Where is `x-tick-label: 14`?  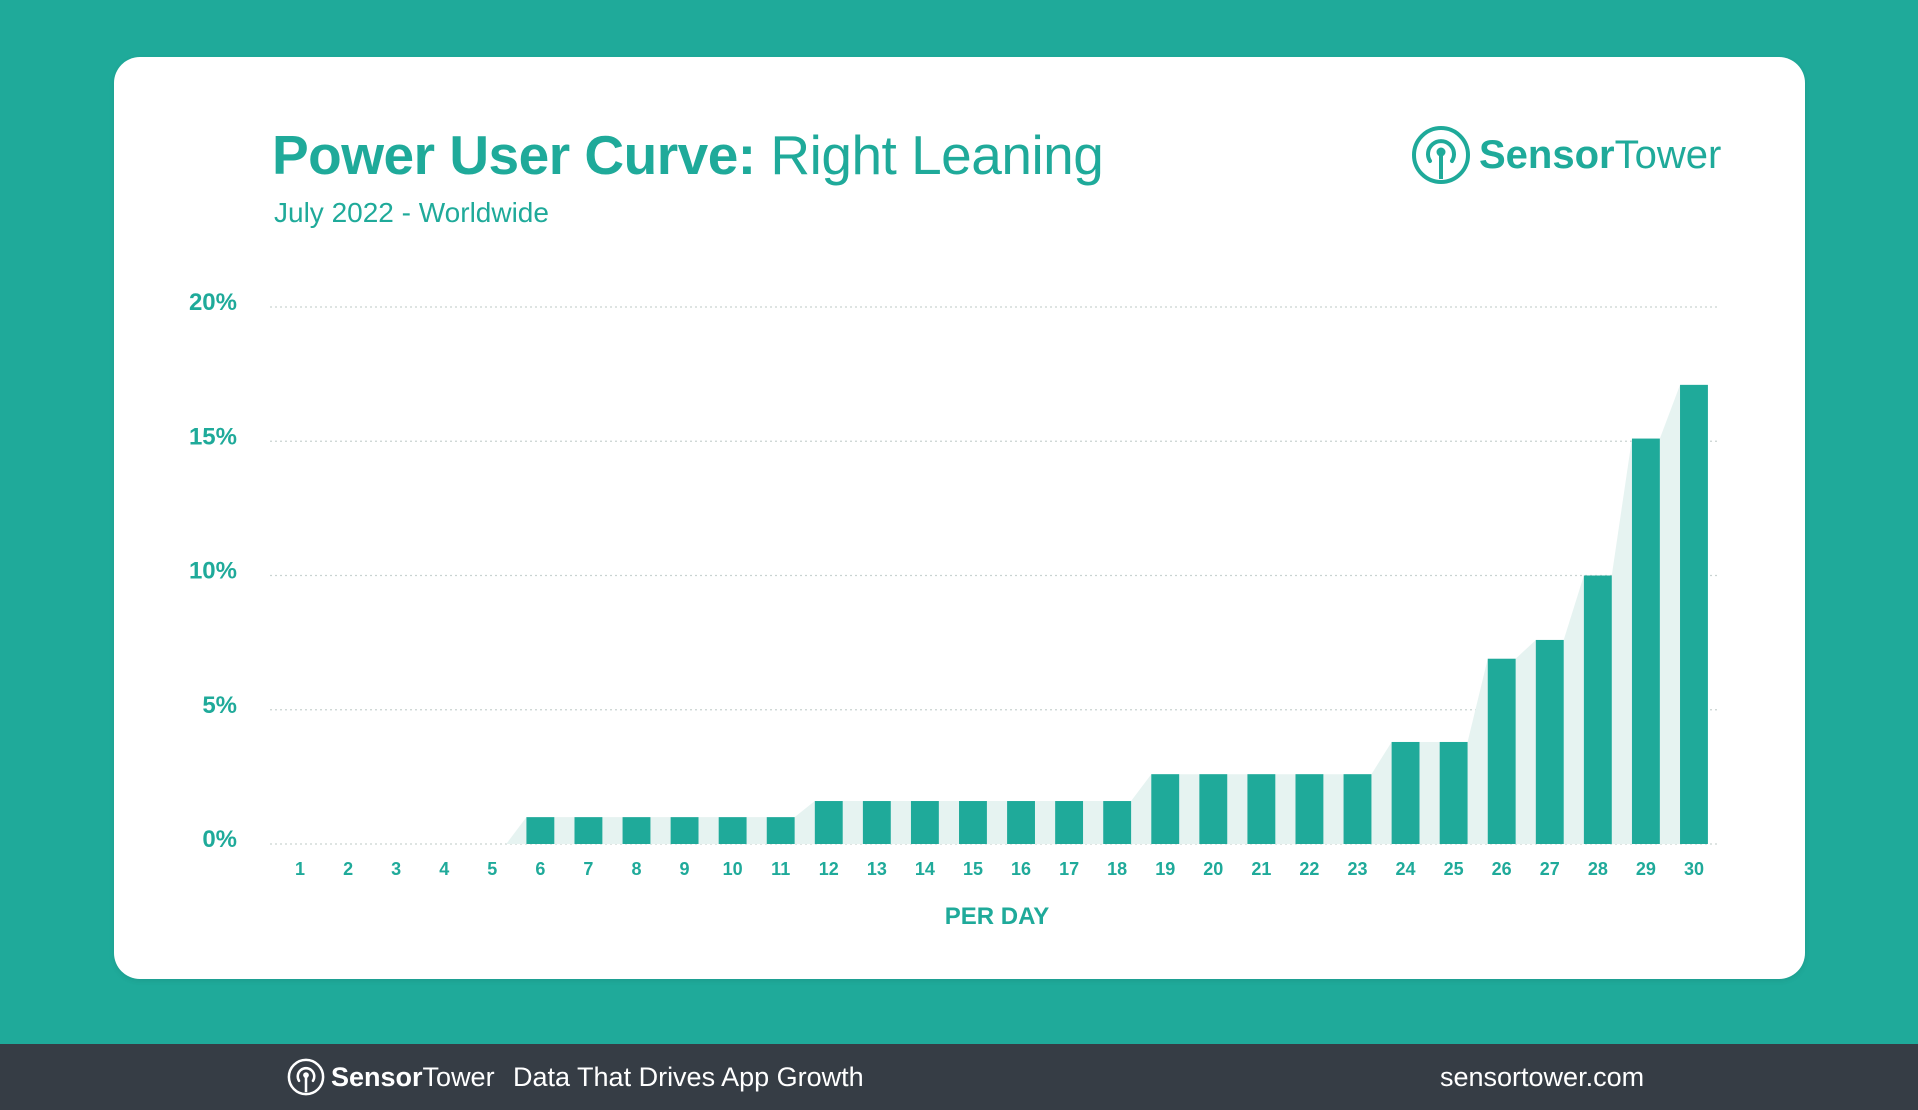
x-tick-label: 14 is located at coordinates (925, 869).